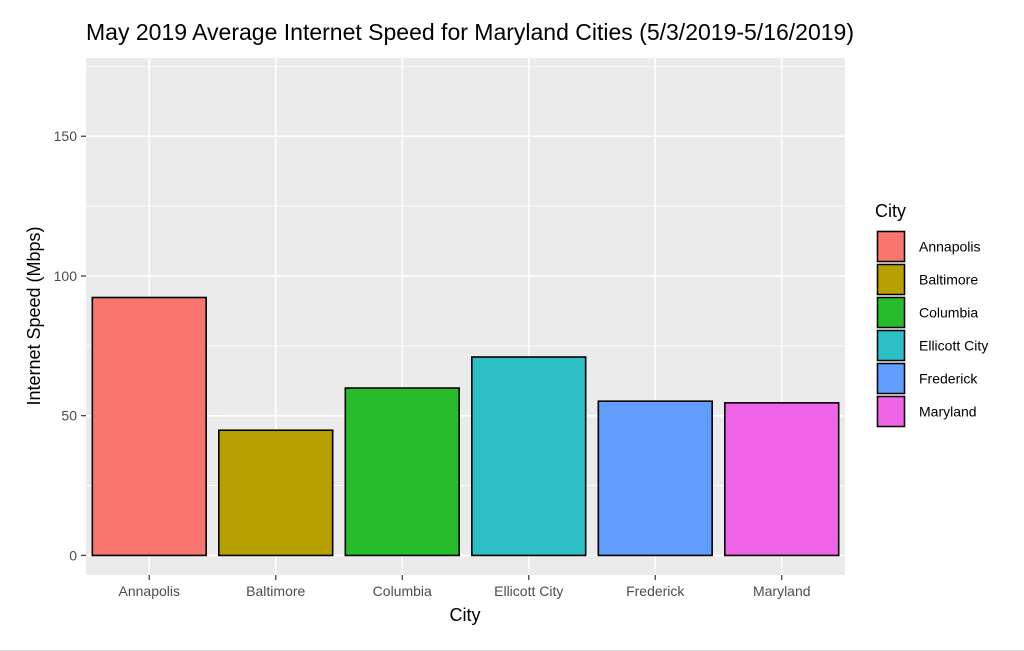 The image size is (1024, 651). I want to click on y-tick-label: 0, so click(73, 555).